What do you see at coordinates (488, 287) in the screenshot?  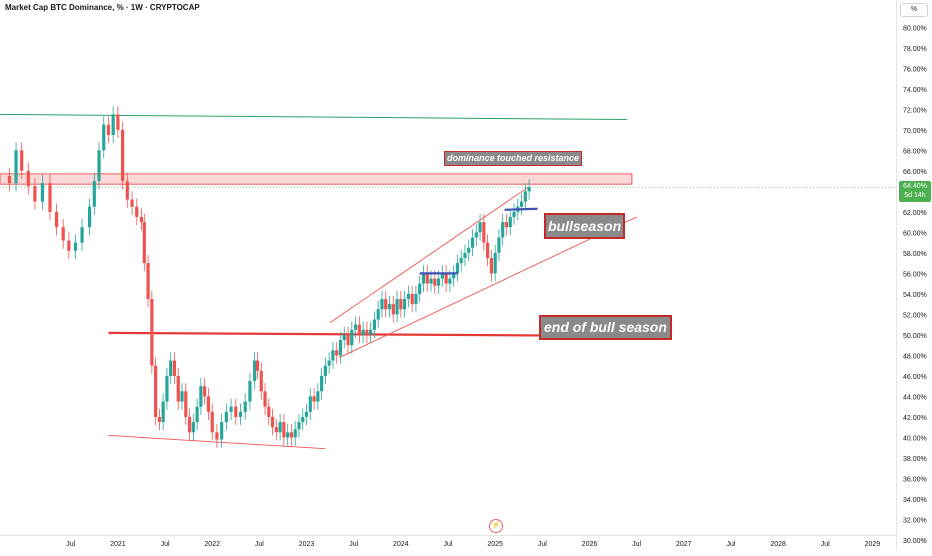 I see `channel-lower-line` at bounding box center [488, 287].